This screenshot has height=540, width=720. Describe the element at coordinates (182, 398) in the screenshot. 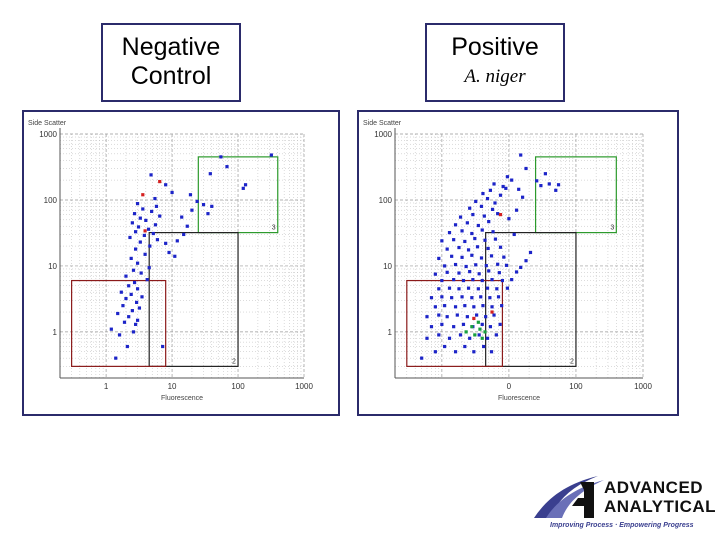

I see `x-axis-label: Fluorescence` at that location.